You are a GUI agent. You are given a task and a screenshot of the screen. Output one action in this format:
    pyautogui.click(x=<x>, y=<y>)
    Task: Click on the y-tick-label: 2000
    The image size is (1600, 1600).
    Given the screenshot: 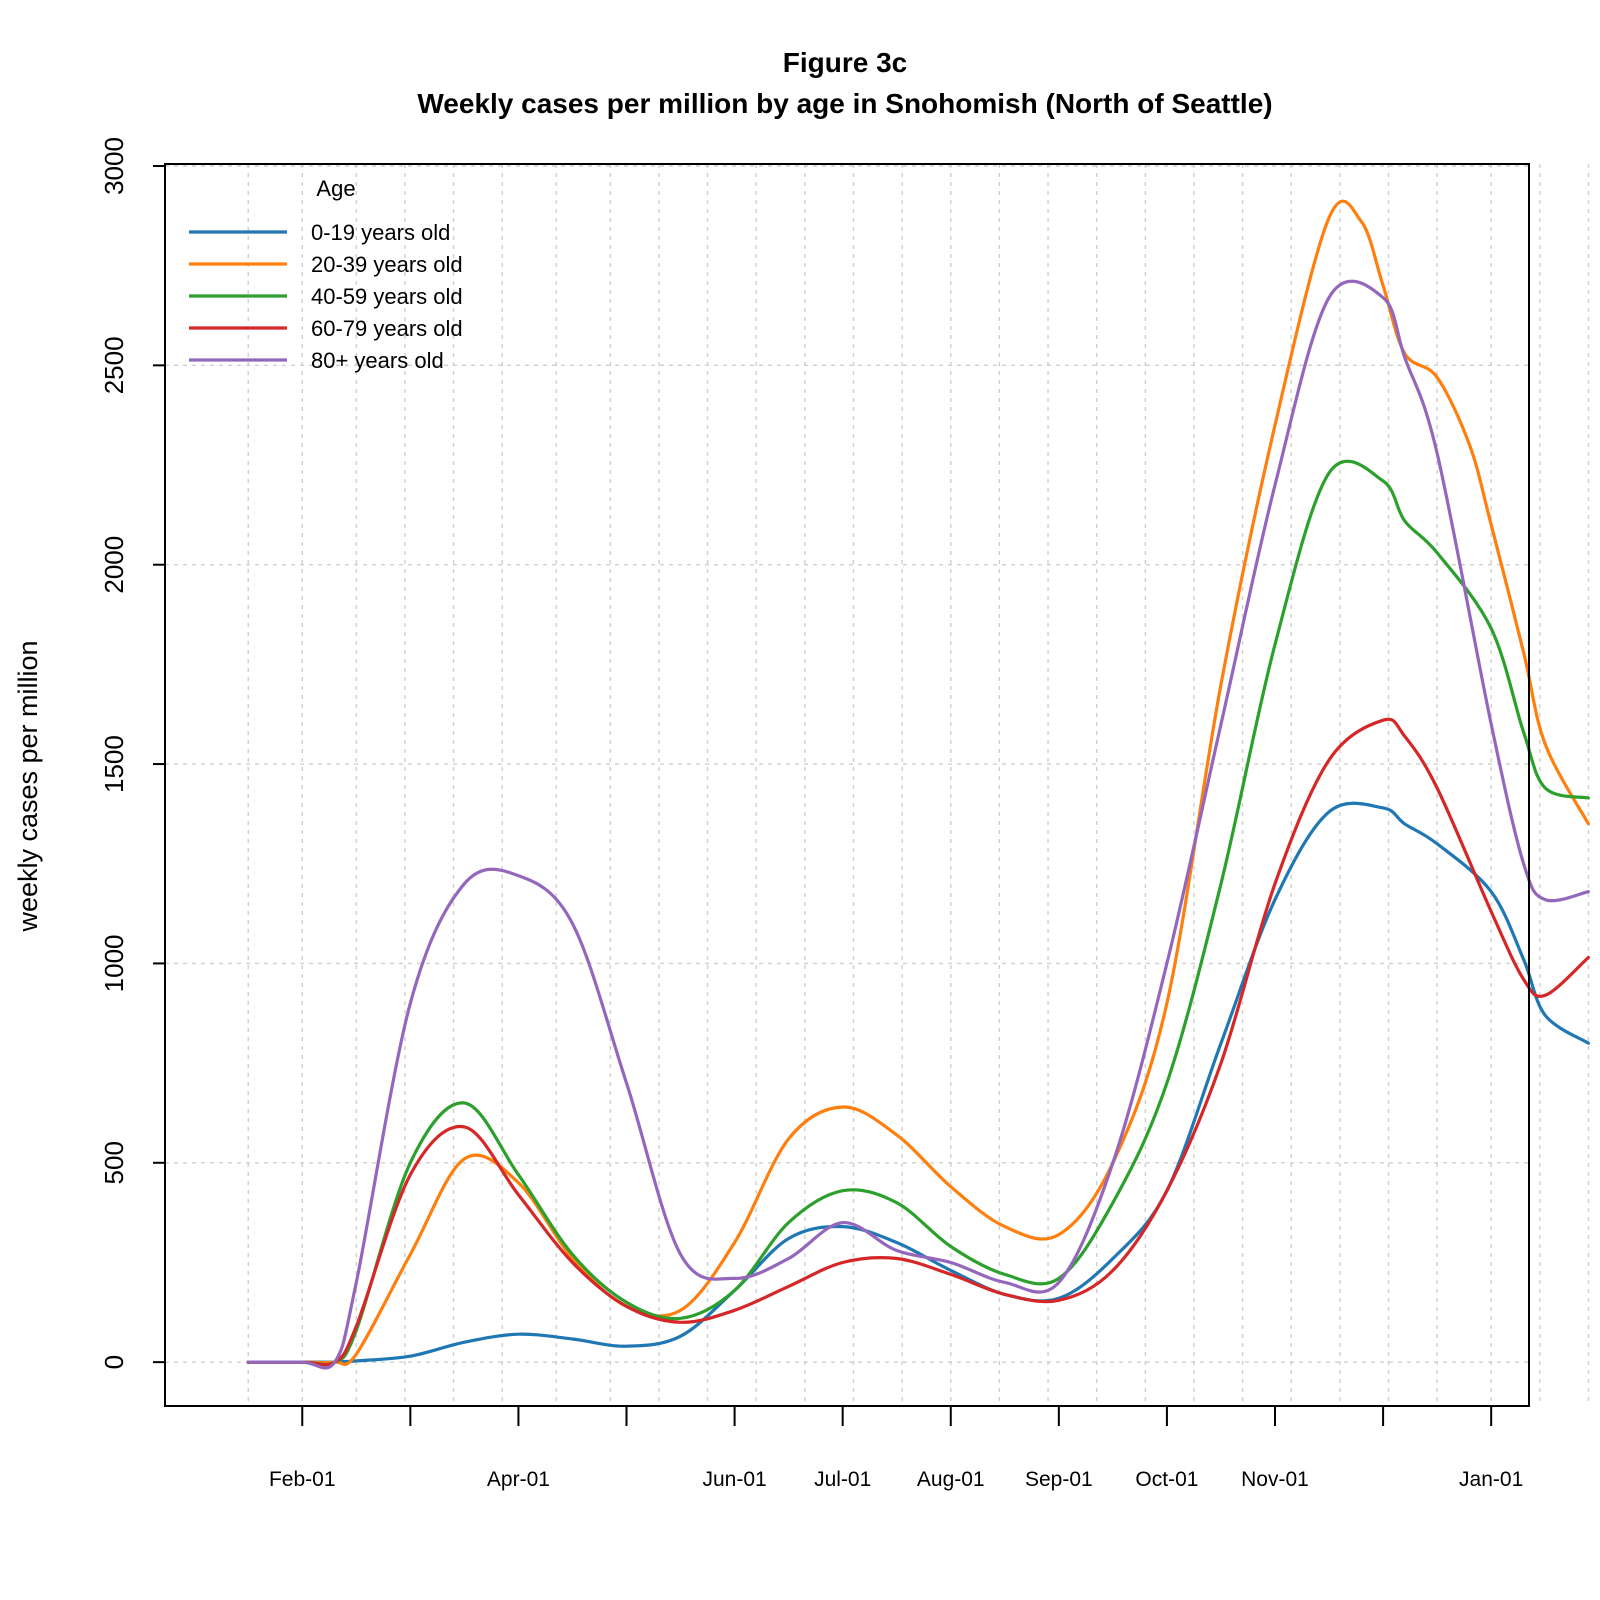 What is the action you would take?
    pyautogui.click(x=114, y=565)
    